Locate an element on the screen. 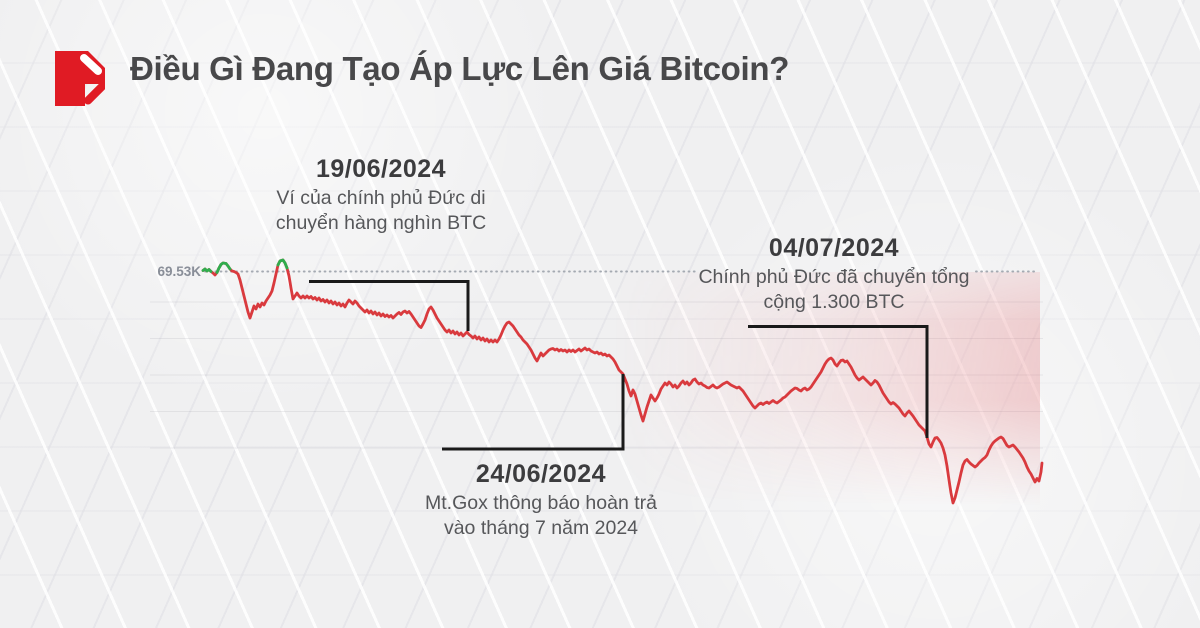 Image resolution: width=1200 pixels, height=628 pixels. event-text: Mt.Gox thông báo hoàn trả is located at coordinates (541, 503).